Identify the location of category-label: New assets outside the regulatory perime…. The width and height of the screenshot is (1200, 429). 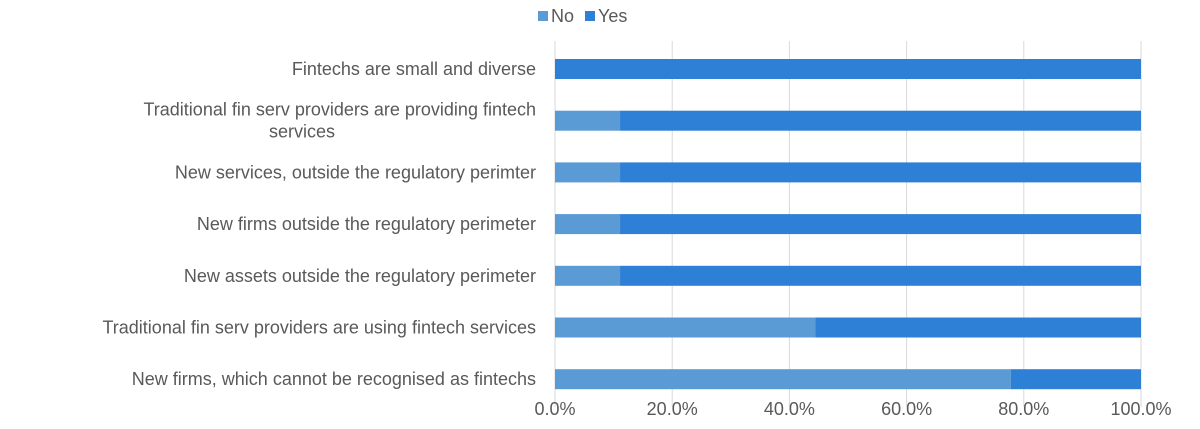
(360, 276).